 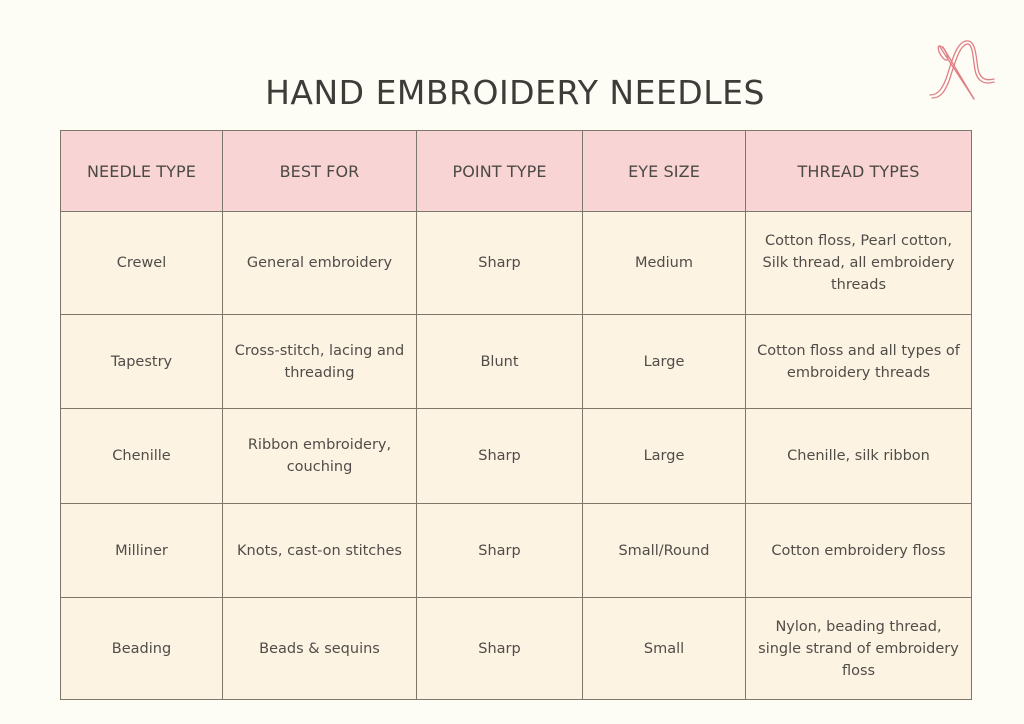 I want to click on cell-best-for: Beads & sequins, so click(x=319, y=648).